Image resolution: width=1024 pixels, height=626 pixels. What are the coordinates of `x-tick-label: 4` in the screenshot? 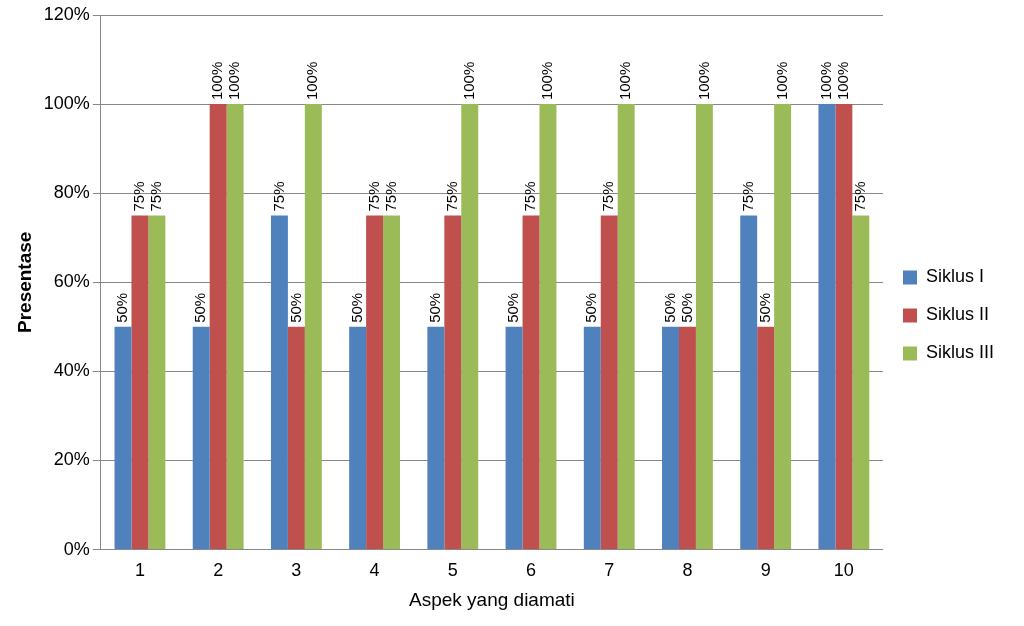 It's located at (374, 570).